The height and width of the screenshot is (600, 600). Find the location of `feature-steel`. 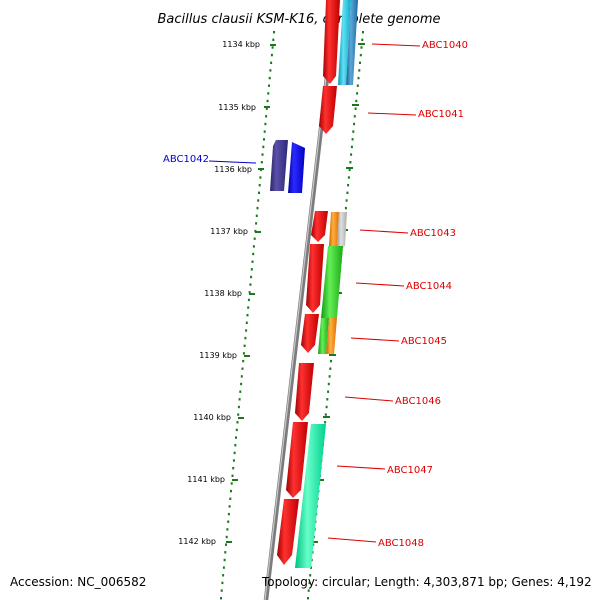

feature-steel is located at coordinates (352, 42).